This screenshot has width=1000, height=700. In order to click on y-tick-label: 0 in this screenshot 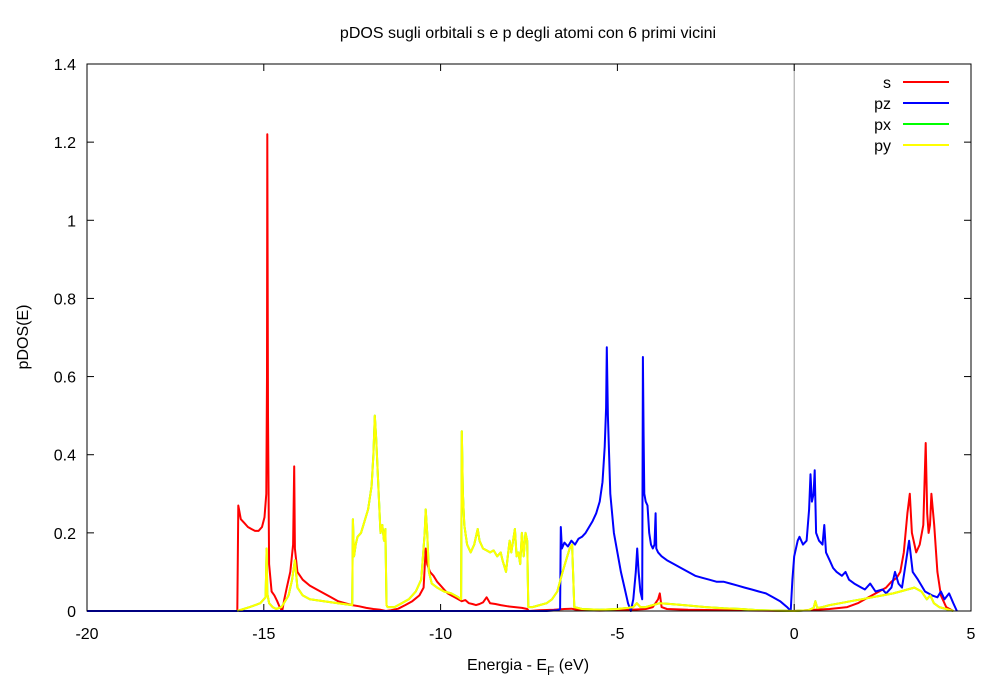, I will do `click(71, 612)`.